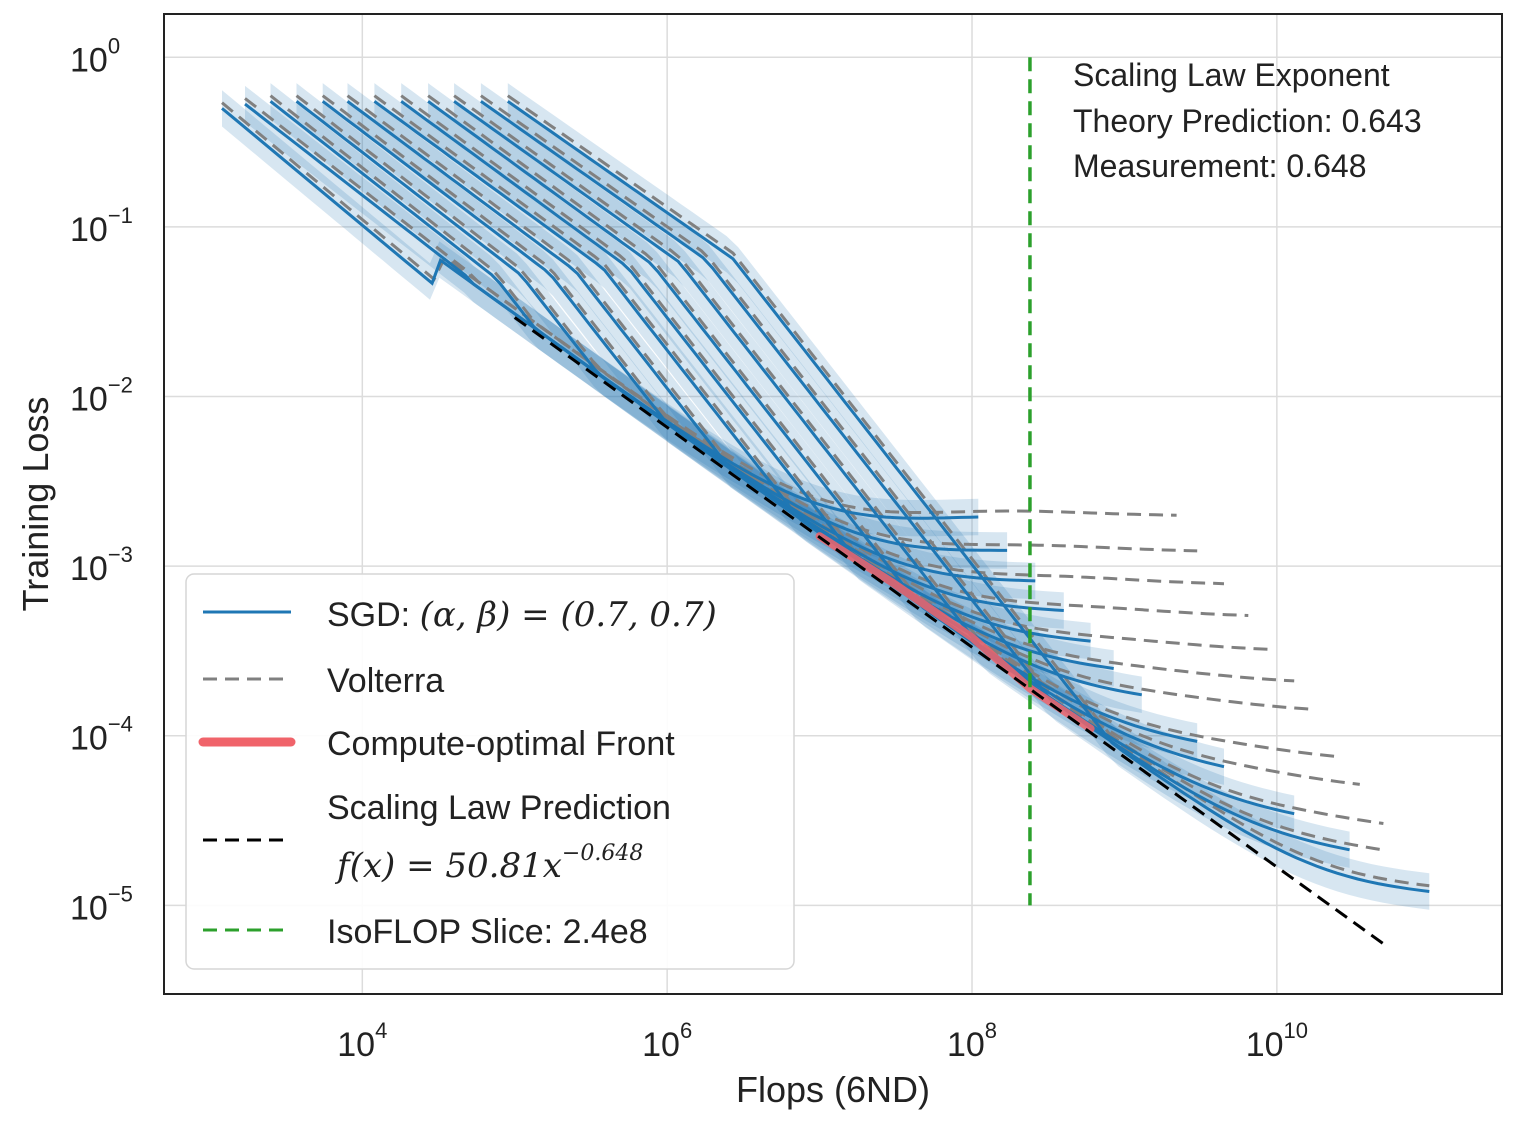 This screenshot has width=1516, height=1127. I want to click on x-tick-label: 10¹⁰, so click(1277, 1041).